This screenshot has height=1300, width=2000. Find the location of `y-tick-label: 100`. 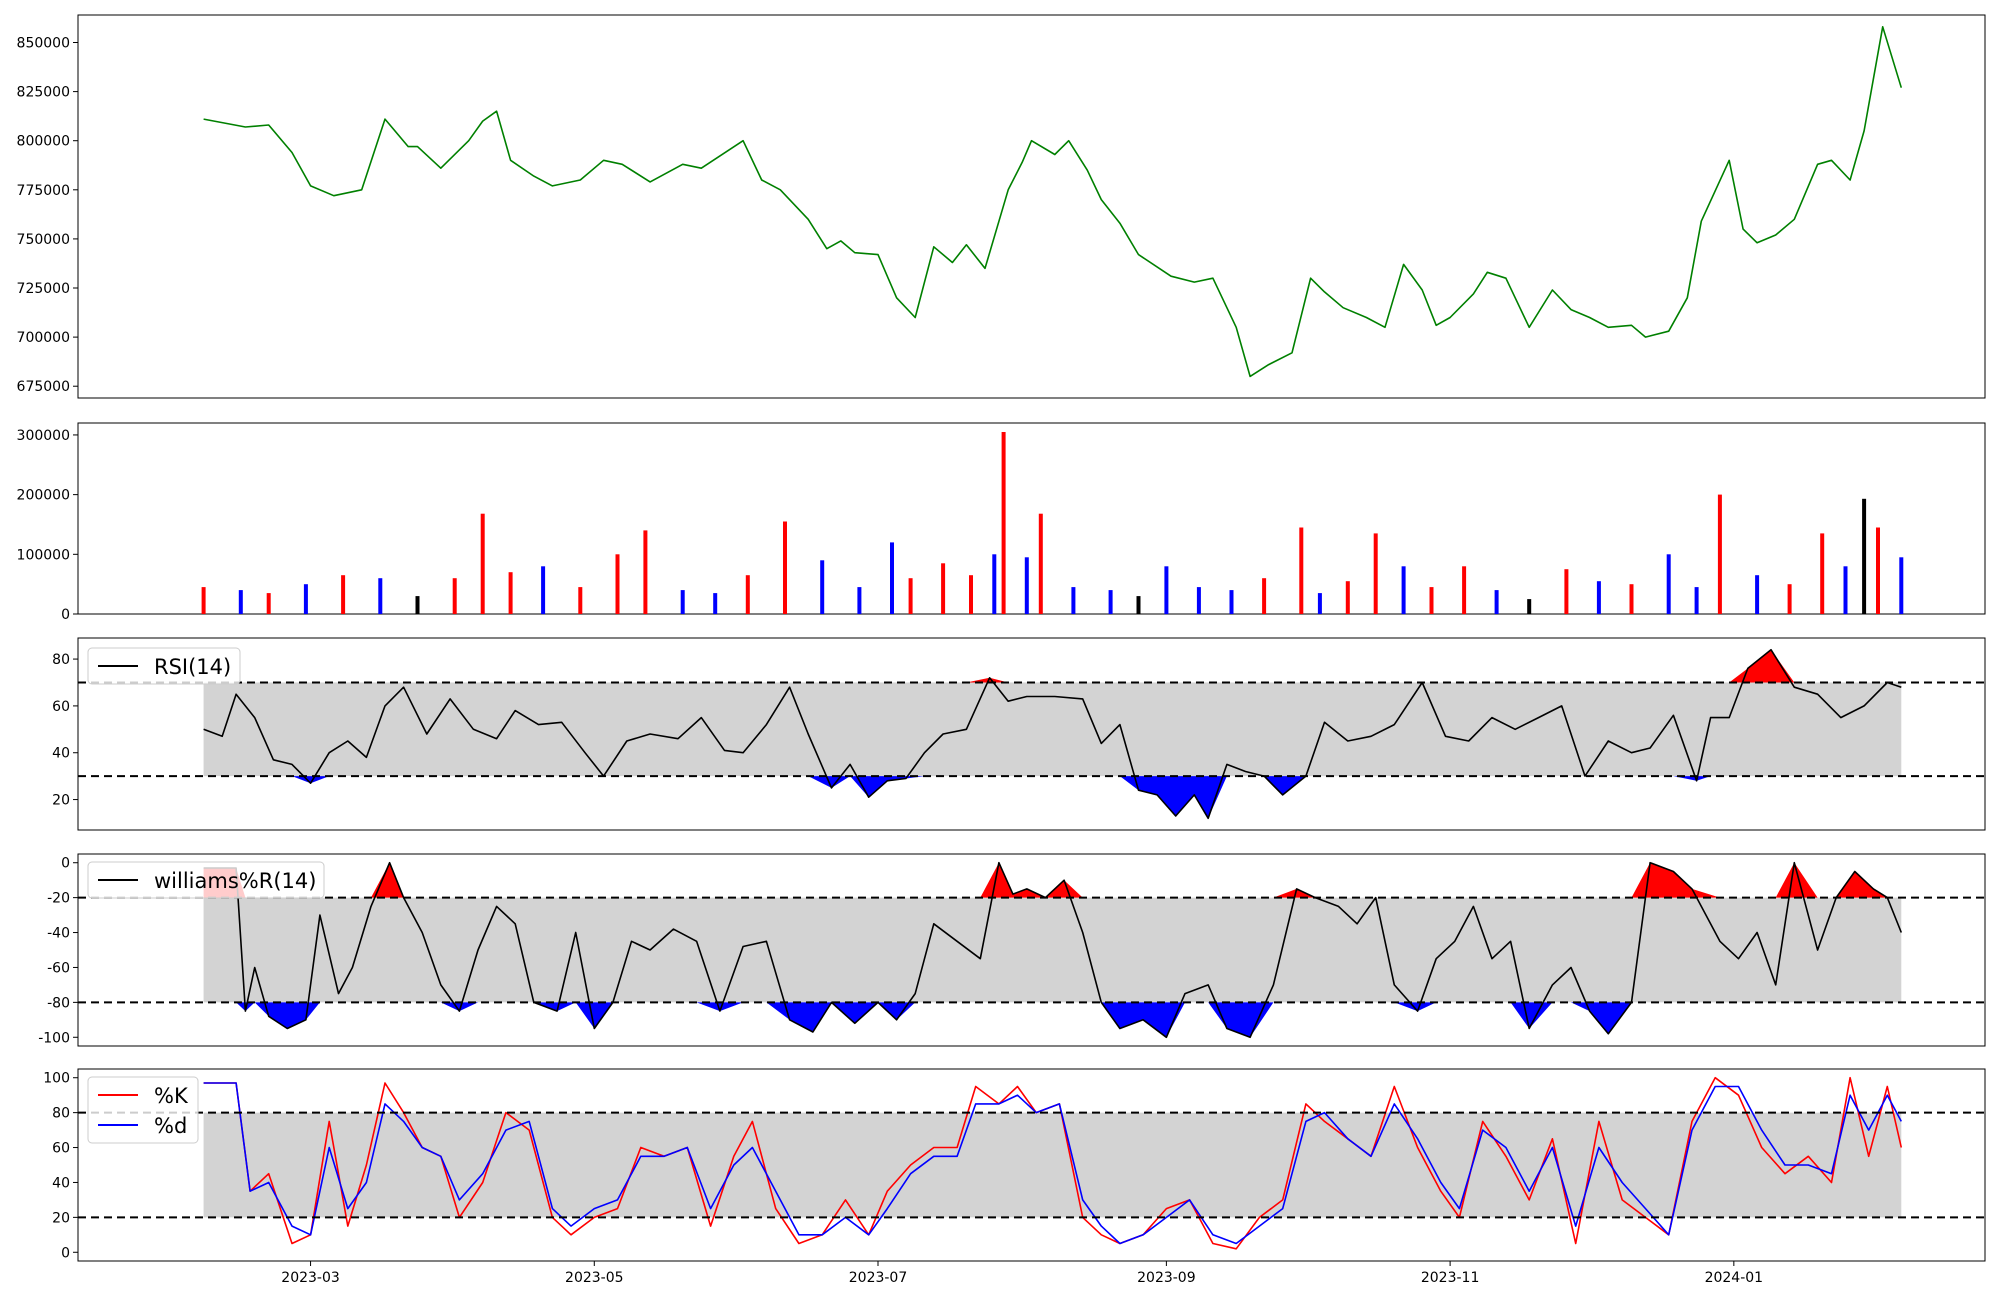

y-tick-label: 100 is located at coordinates (56, 1079).